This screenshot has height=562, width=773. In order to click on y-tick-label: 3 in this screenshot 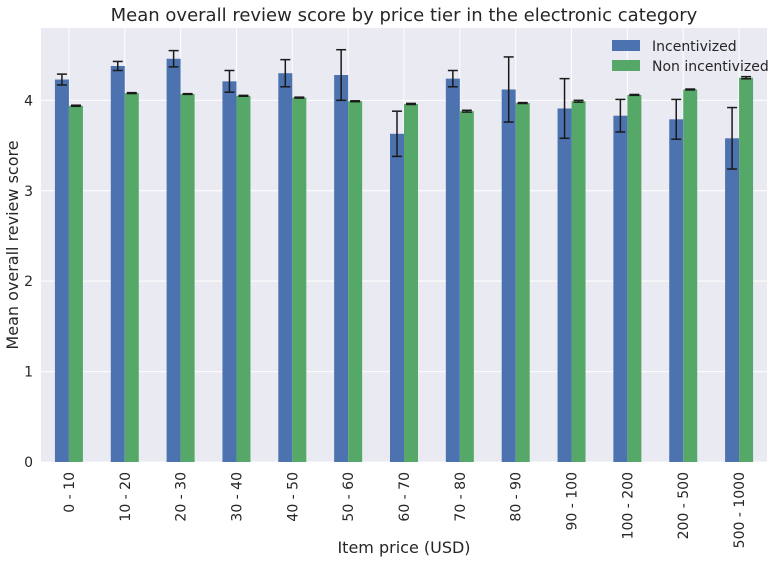, I will do `click(28, 192)`.